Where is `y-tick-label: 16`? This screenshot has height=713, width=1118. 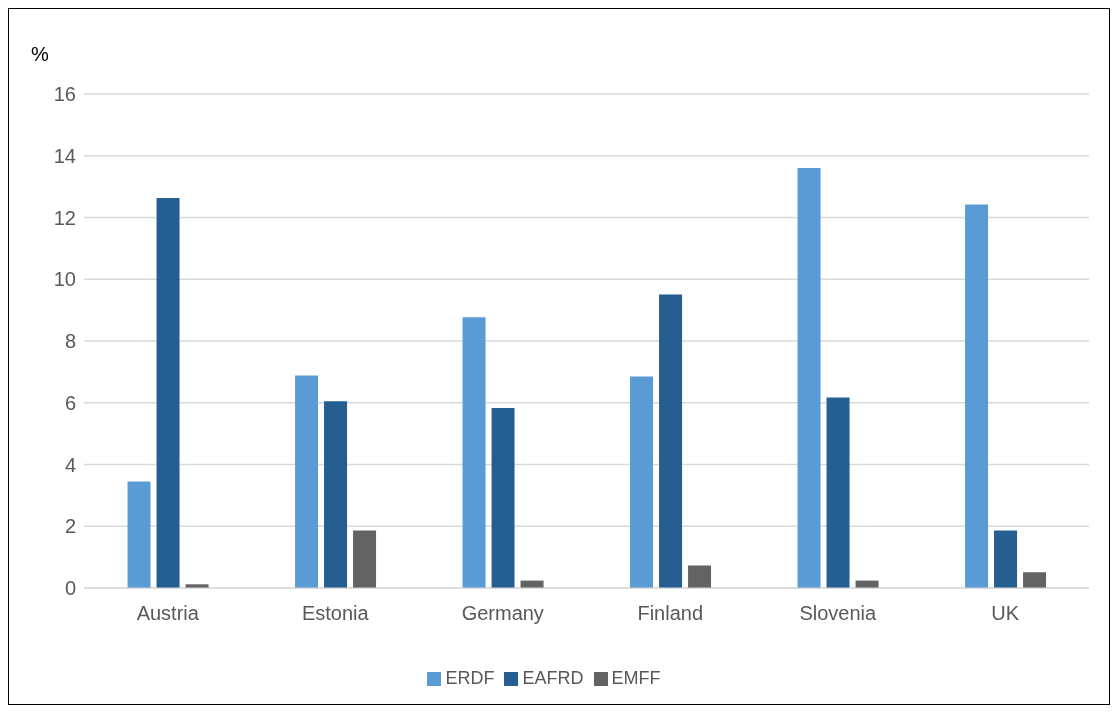
y-tick-label: 16 is located at coordinates (64, 94).